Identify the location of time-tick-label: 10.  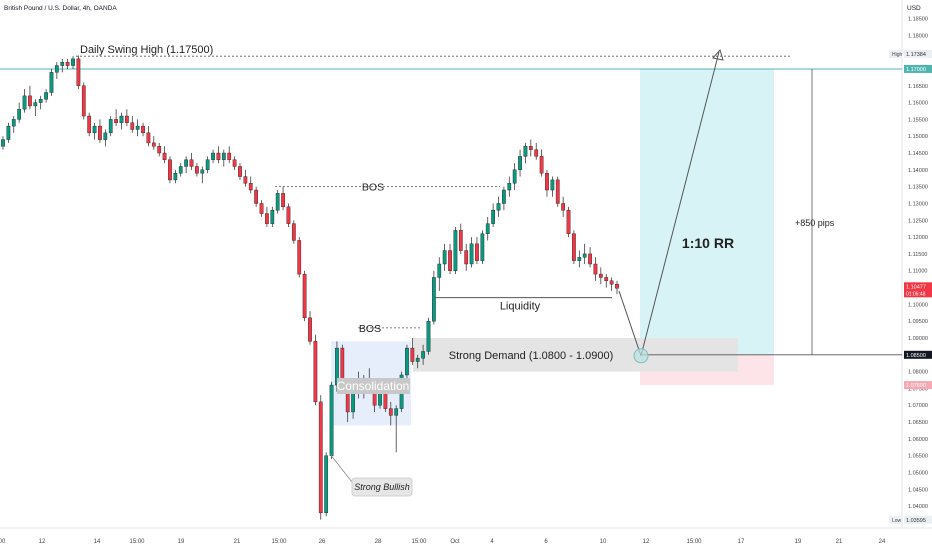
(603, 542).